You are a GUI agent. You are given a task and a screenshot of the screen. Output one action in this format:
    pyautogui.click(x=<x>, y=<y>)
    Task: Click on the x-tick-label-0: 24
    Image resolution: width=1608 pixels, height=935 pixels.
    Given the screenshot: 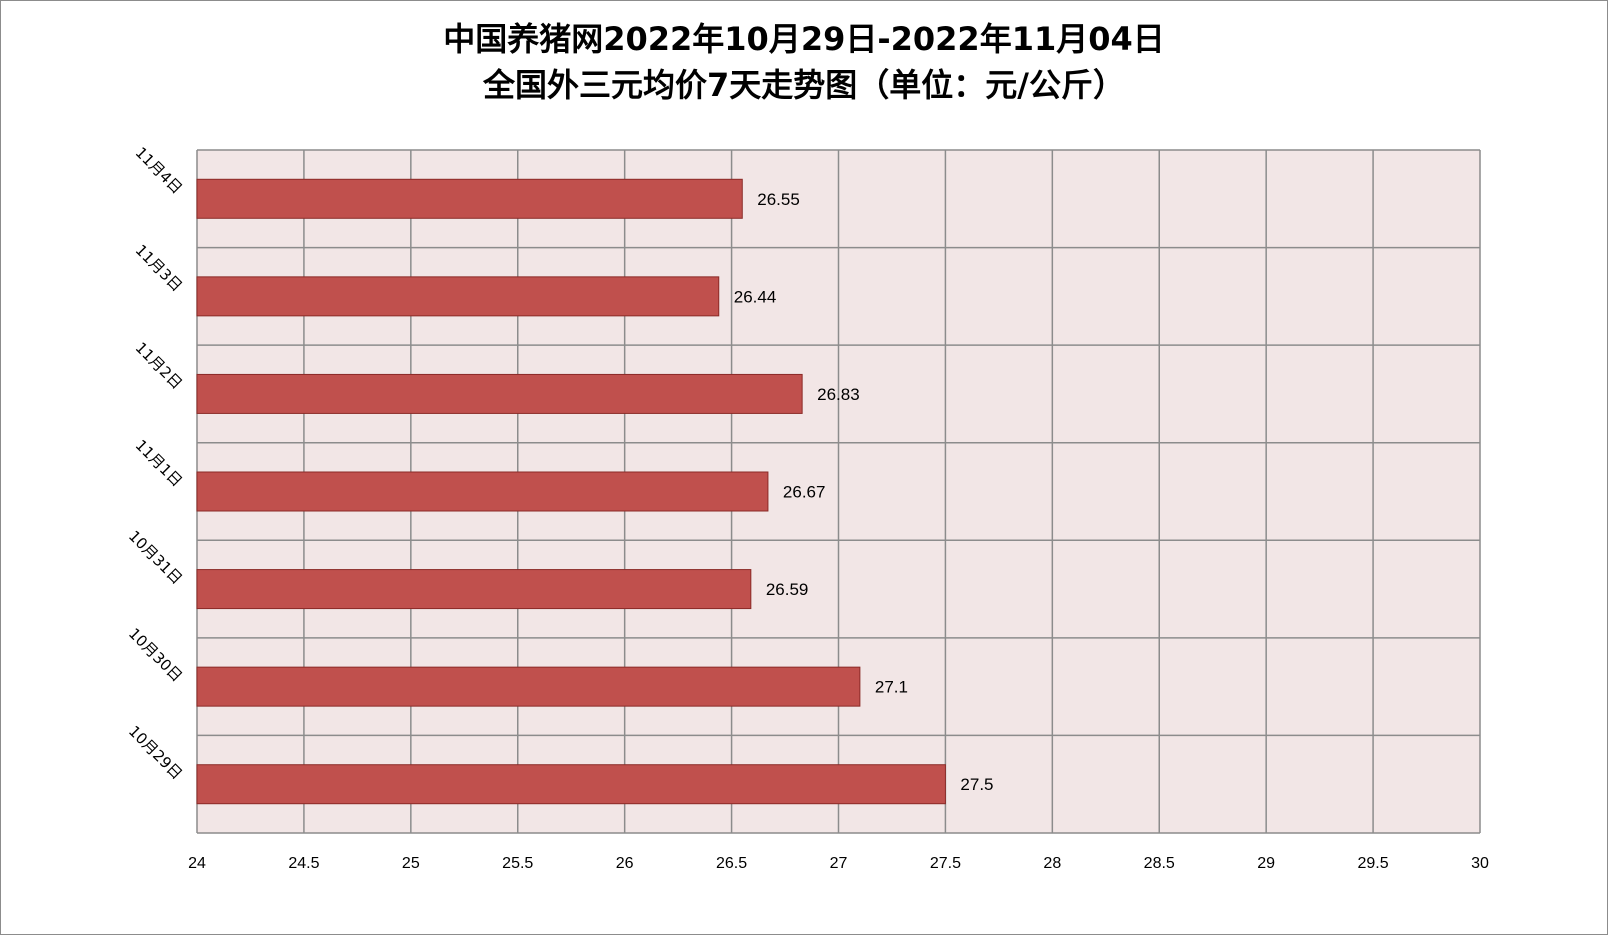 What is the action you would take?
    pyautogui.click(x=197, y=863)
    